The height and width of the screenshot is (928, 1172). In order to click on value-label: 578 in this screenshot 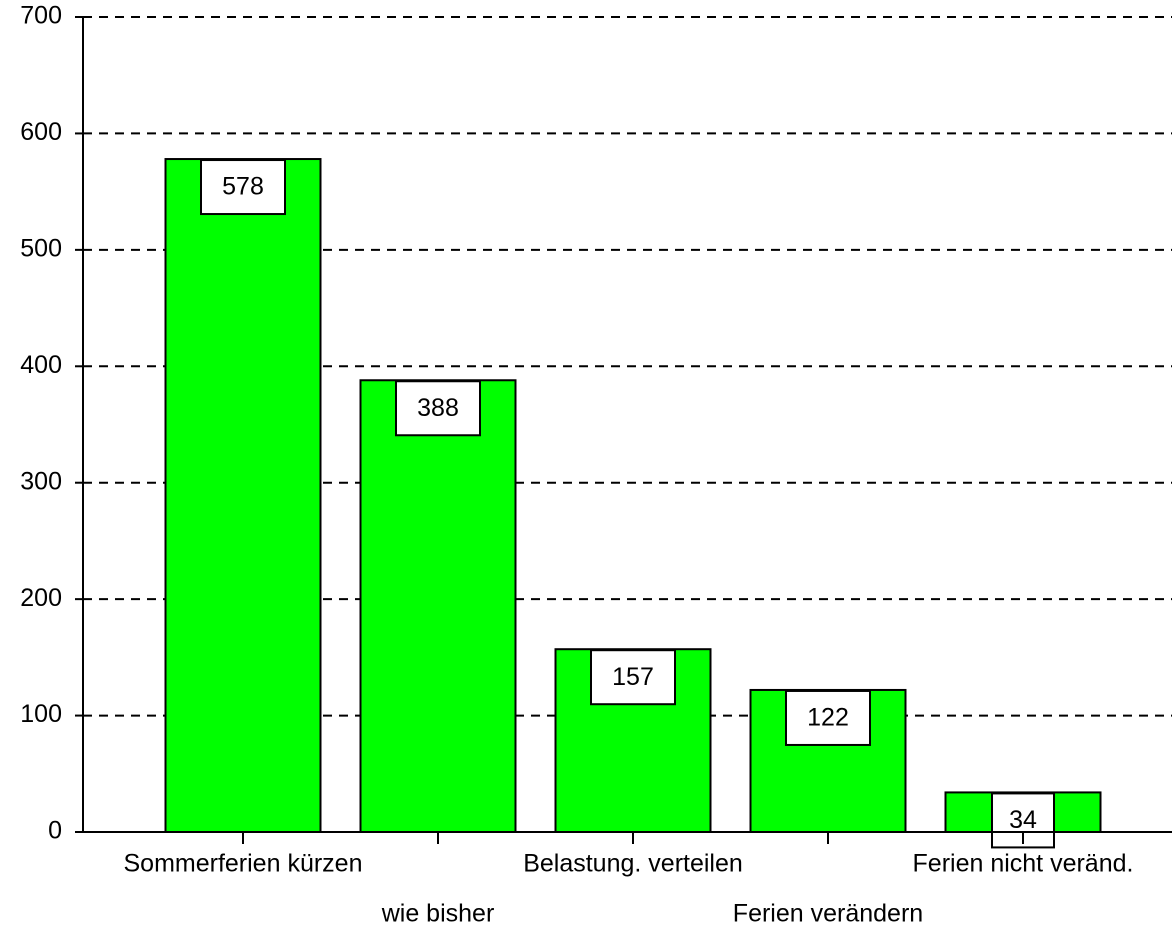, I will do `click(243, 187)`.